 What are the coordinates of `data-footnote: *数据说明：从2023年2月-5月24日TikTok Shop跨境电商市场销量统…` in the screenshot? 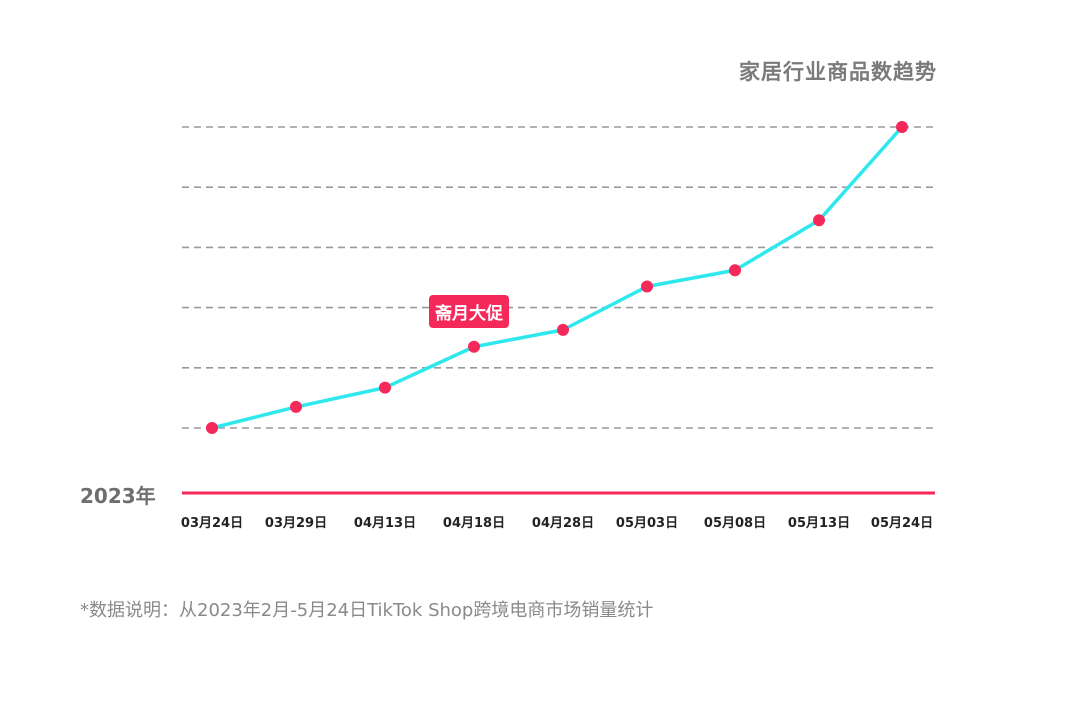 It's located at (367, 610).